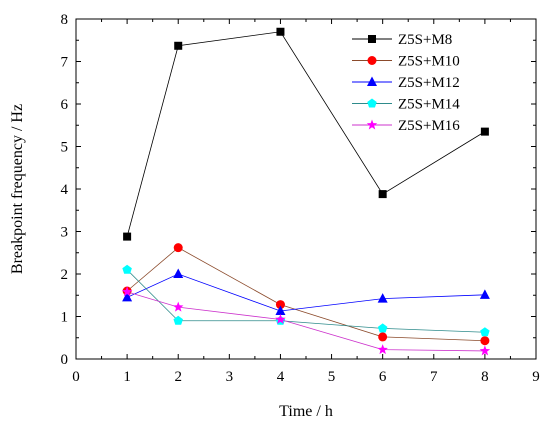 Image resolution: width=550 pixels, height=432 pixels. What do you see at coordinates (127, 377) in the screenshot?
I see `x-tick-label: 1` at bounding box center [127, 377].